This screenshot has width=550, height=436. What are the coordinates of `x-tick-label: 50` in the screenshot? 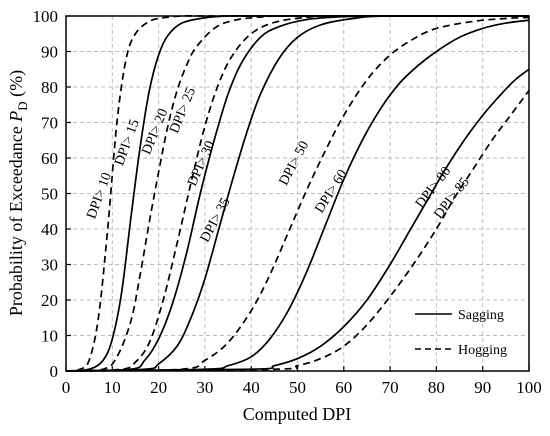 It's located at (297, 387).